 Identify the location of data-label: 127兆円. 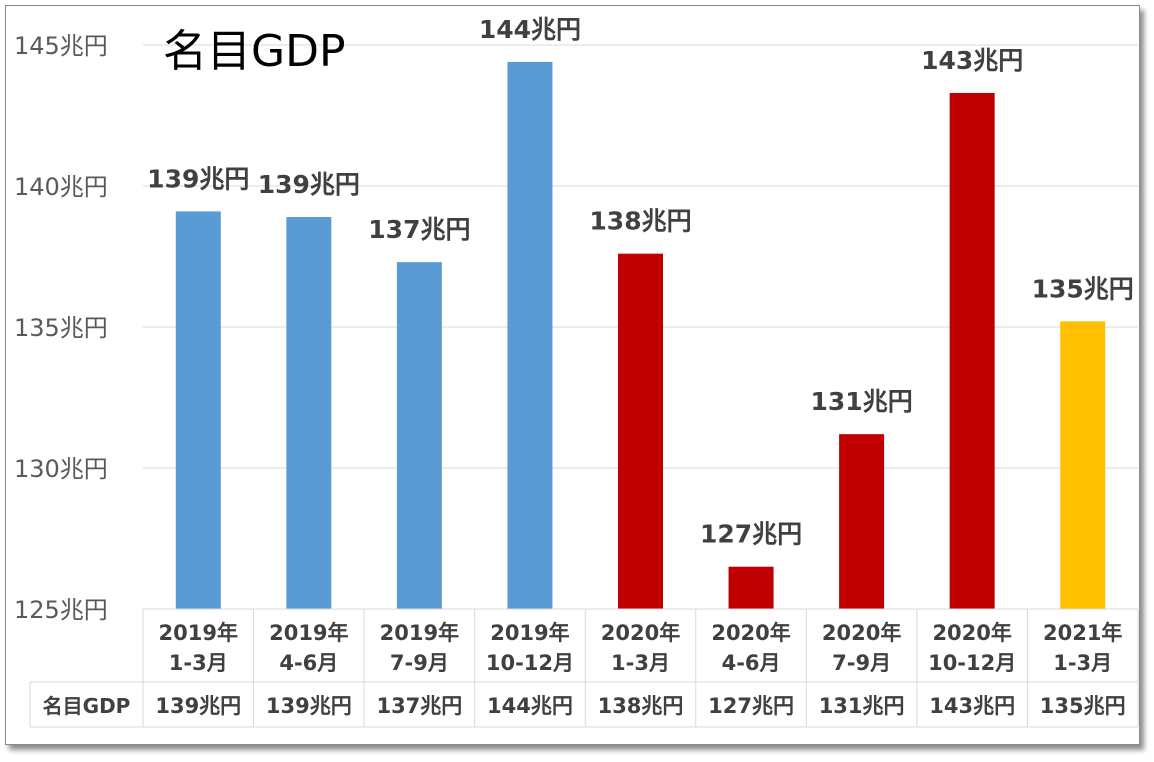
(751, 534).